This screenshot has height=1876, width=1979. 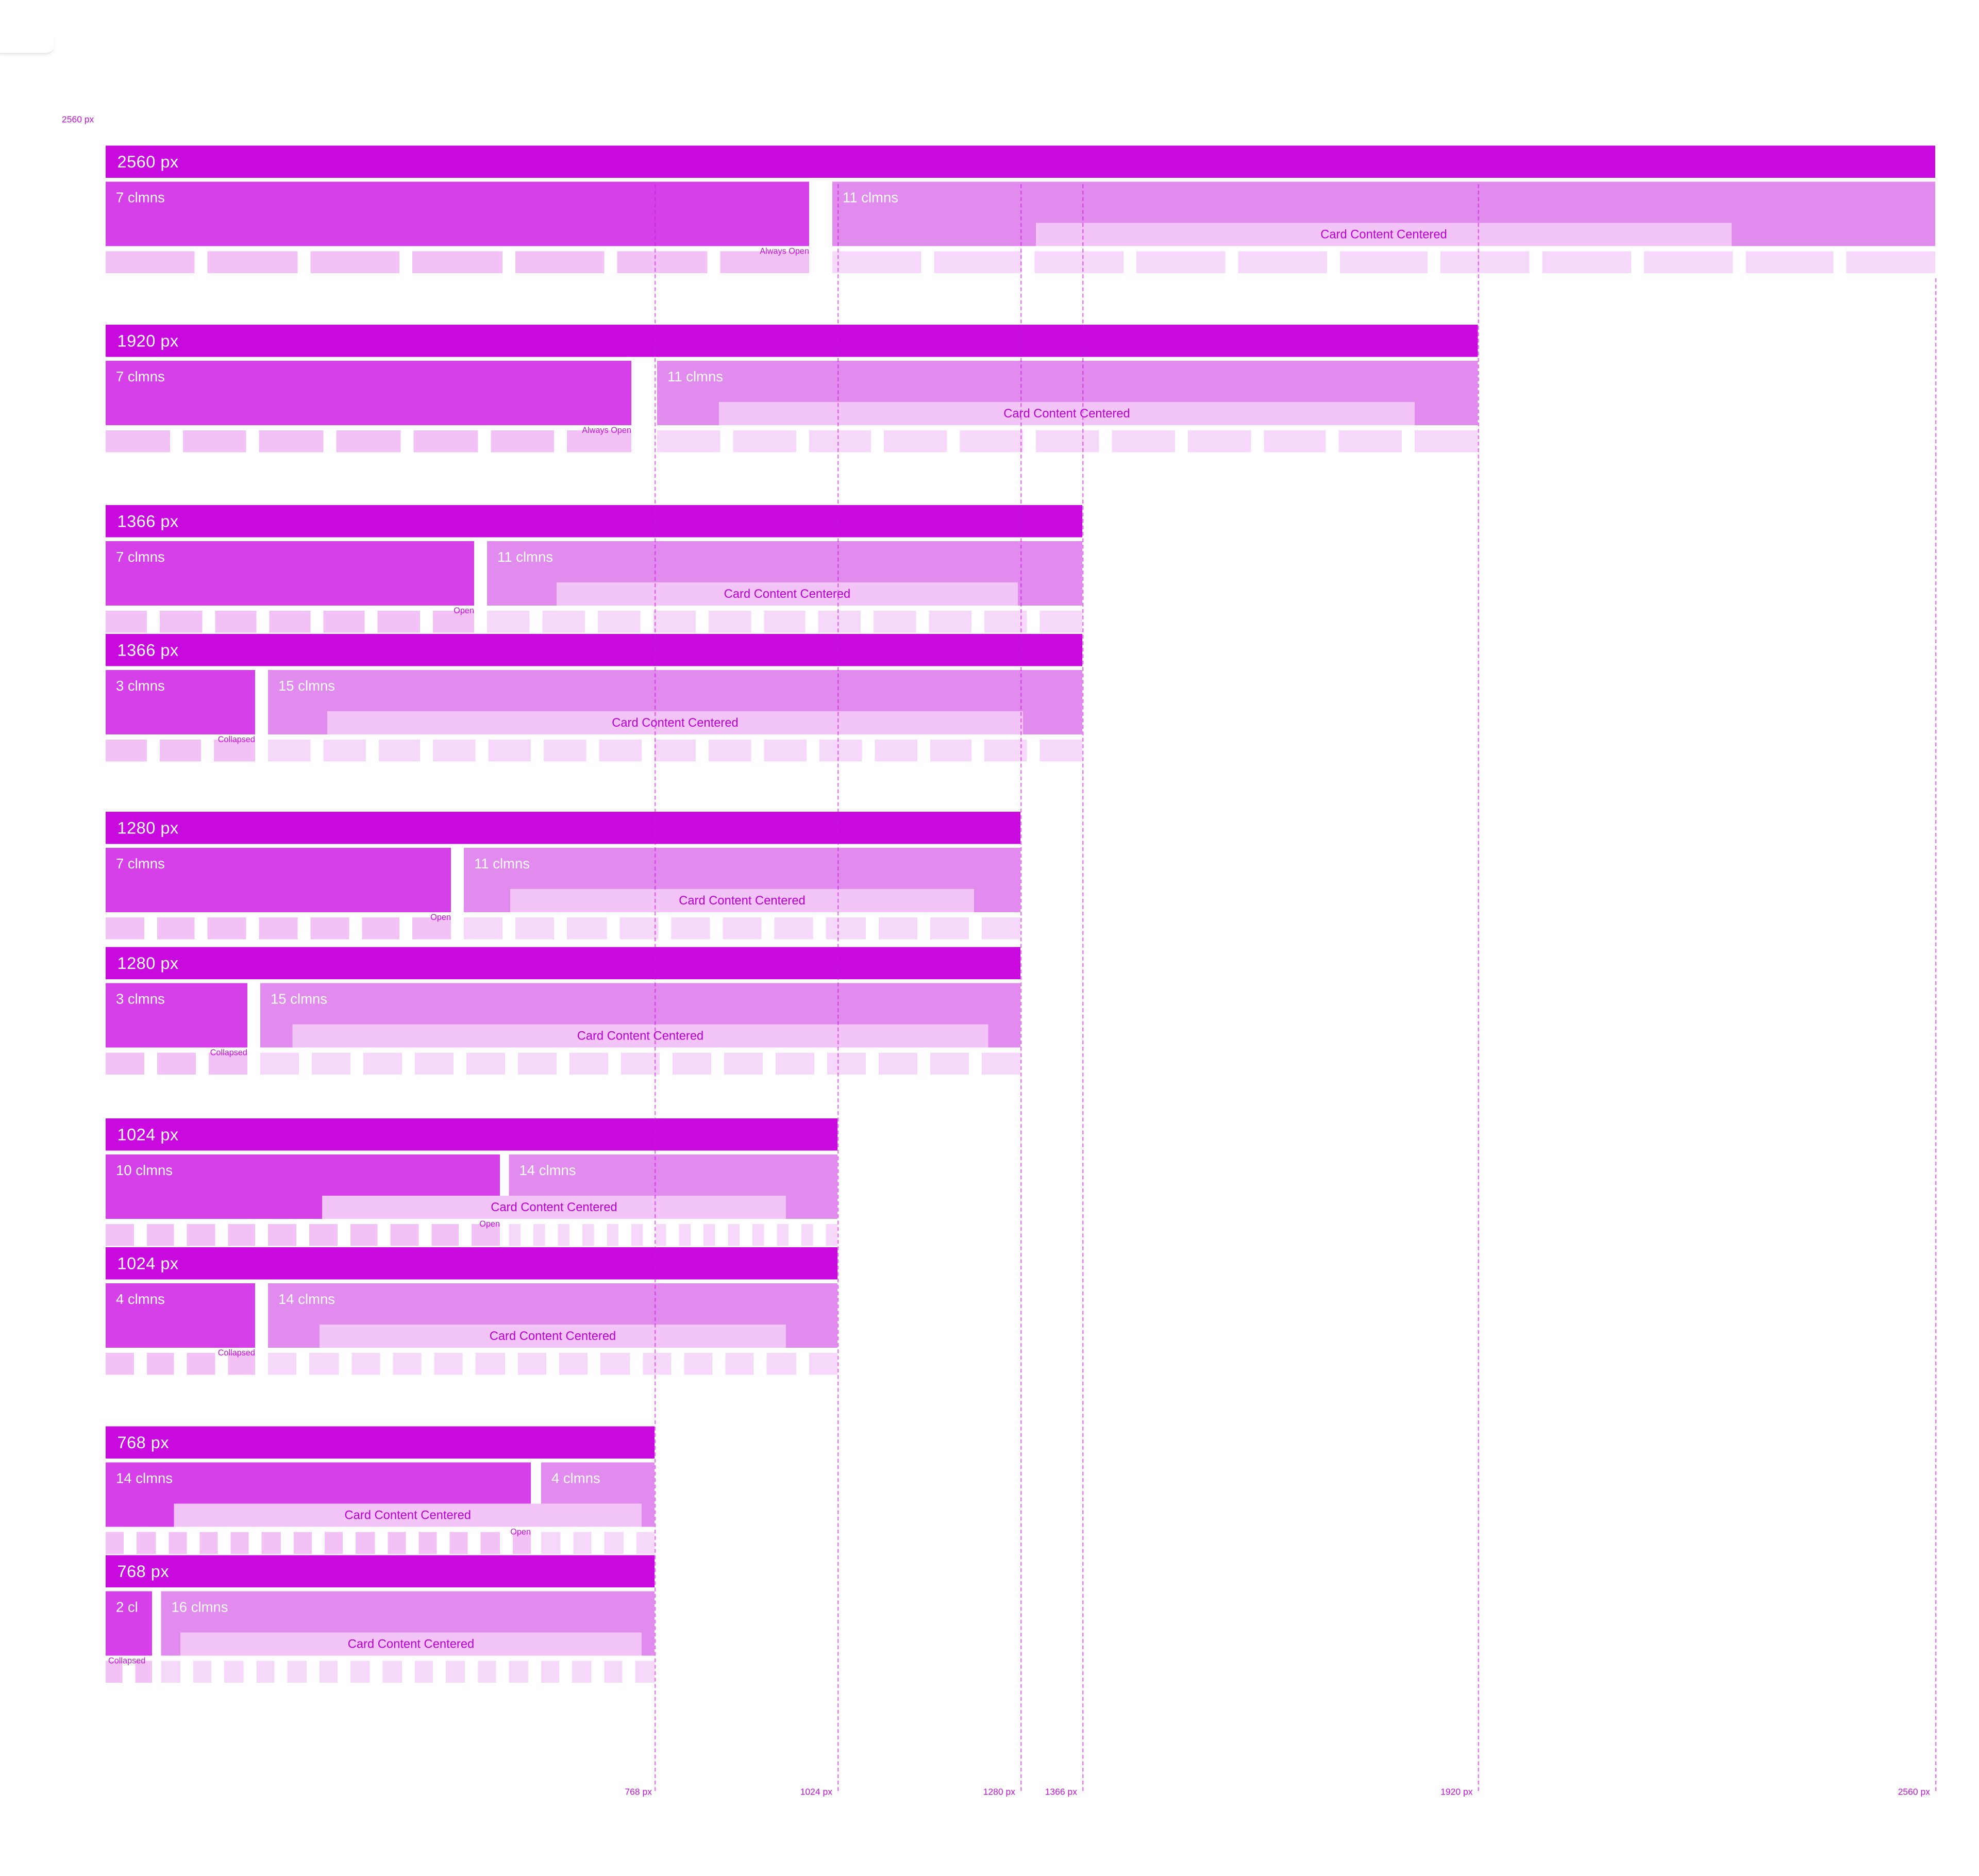 What do you see at coordinates (140, 1300) in the screenshot?
I see `nav-columns-label: 4 clmns` at bounding box center [140, 1300].